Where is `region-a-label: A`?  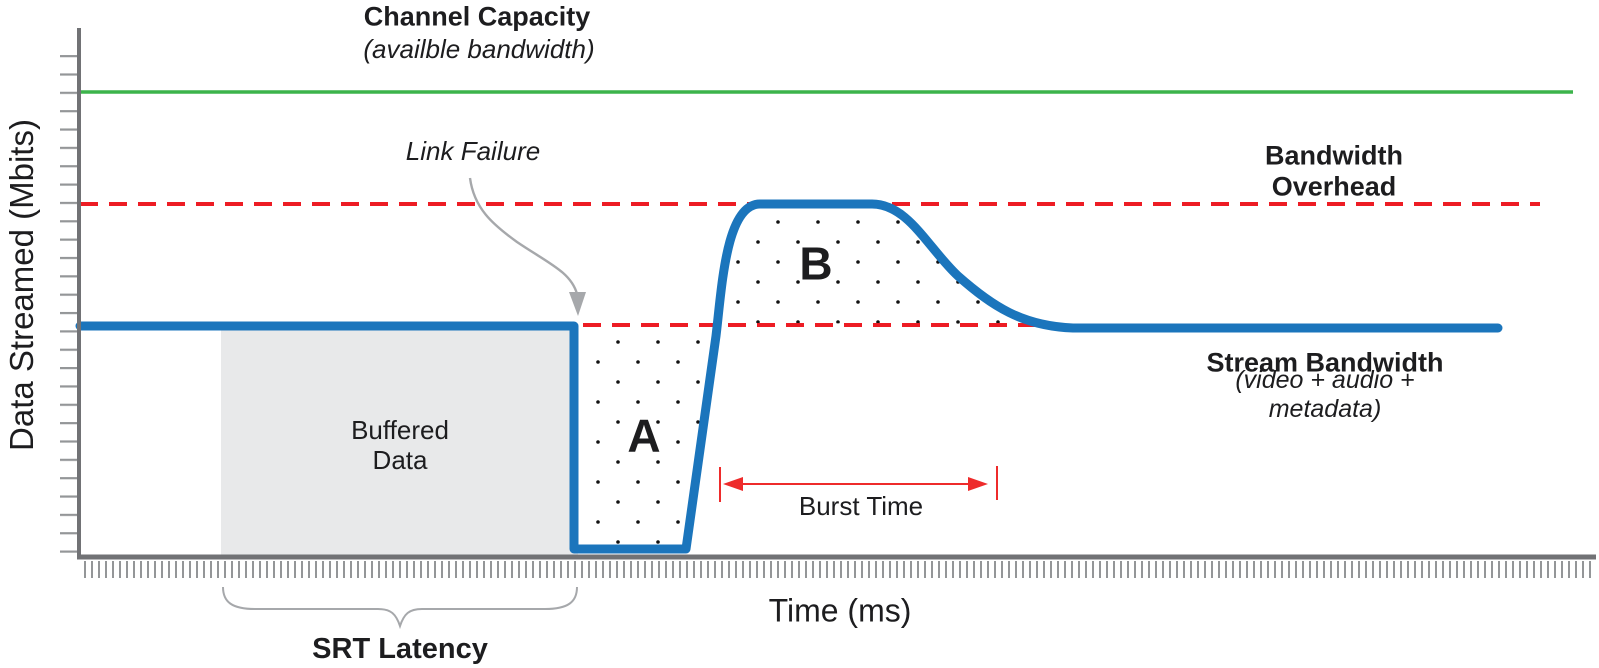 region-a-label: A is located at coordinates (644, 435).